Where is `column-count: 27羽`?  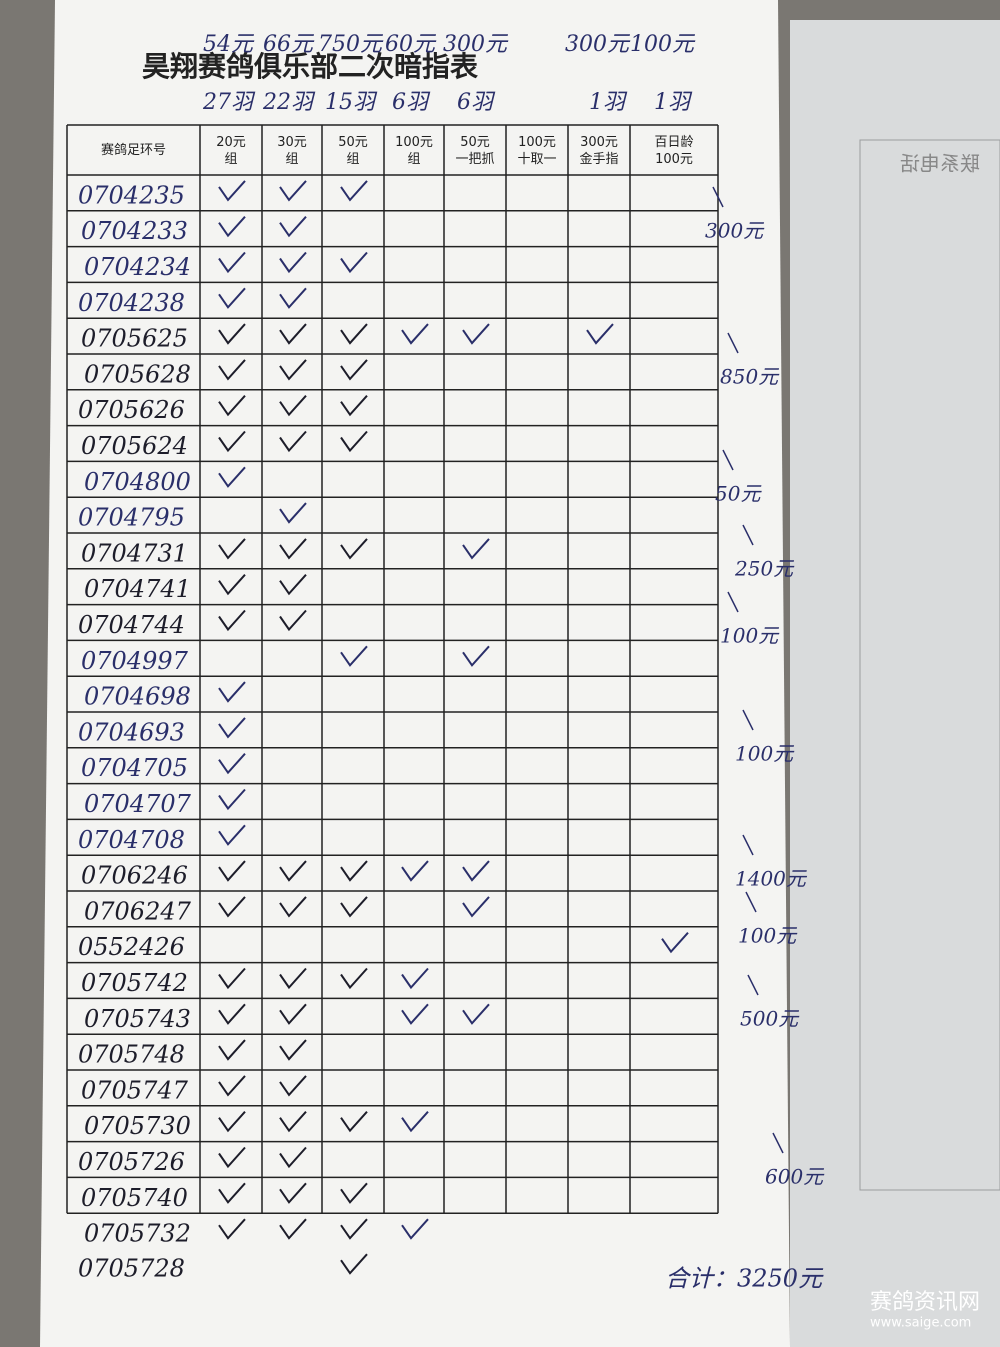
column-count: 27羽 is located at coordinates (229, 102).